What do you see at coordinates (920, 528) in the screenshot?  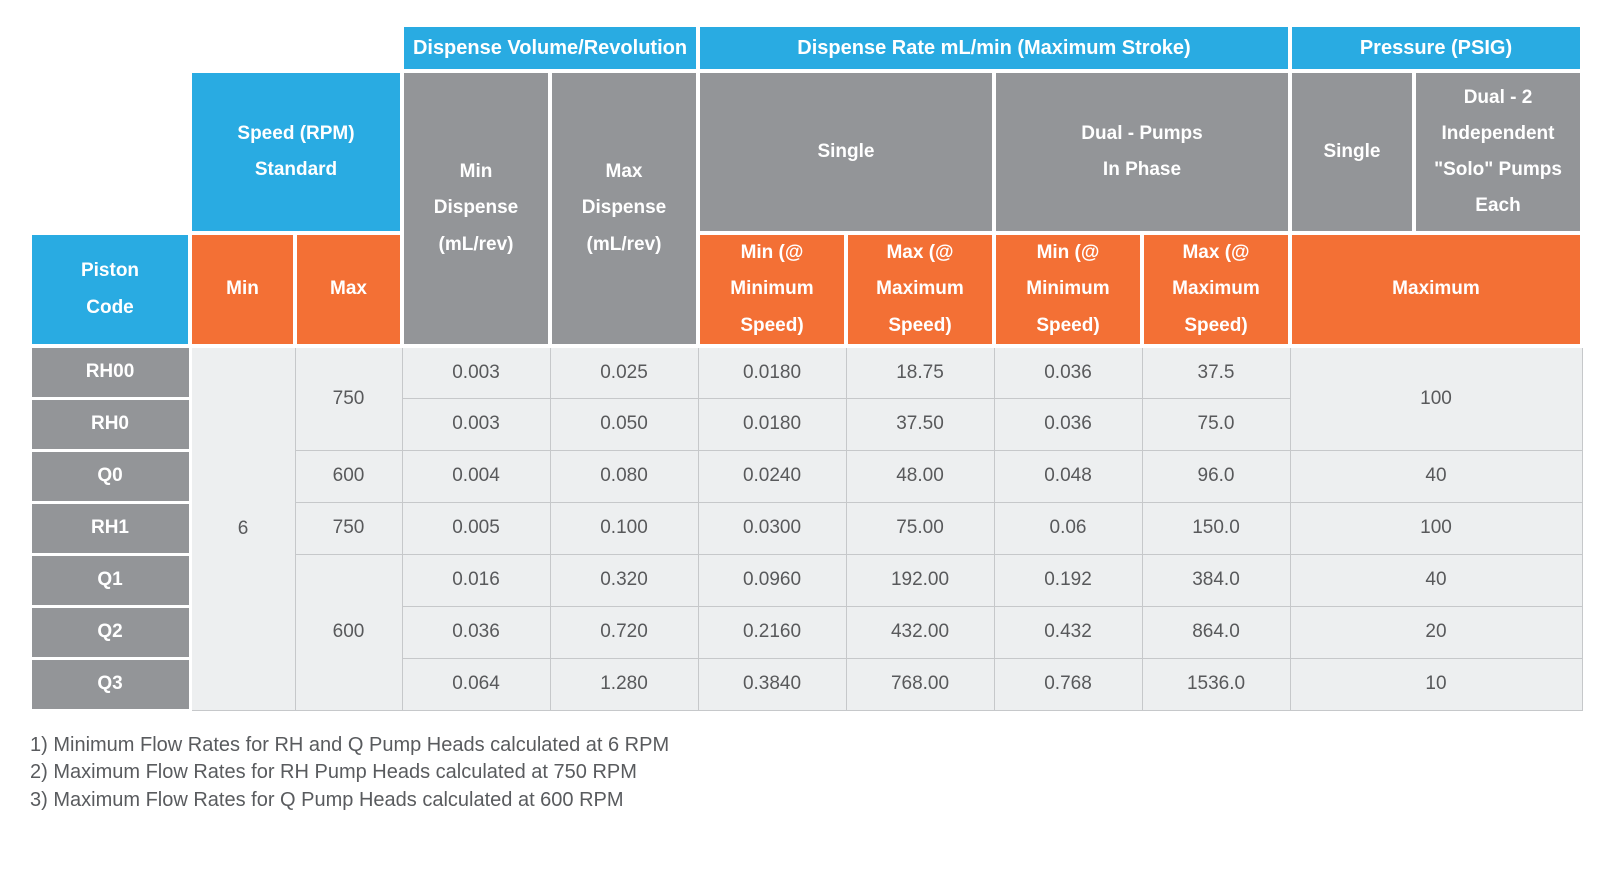 I see `cell-rh1-single-max: 75.00` at bounding box center [920, 528].